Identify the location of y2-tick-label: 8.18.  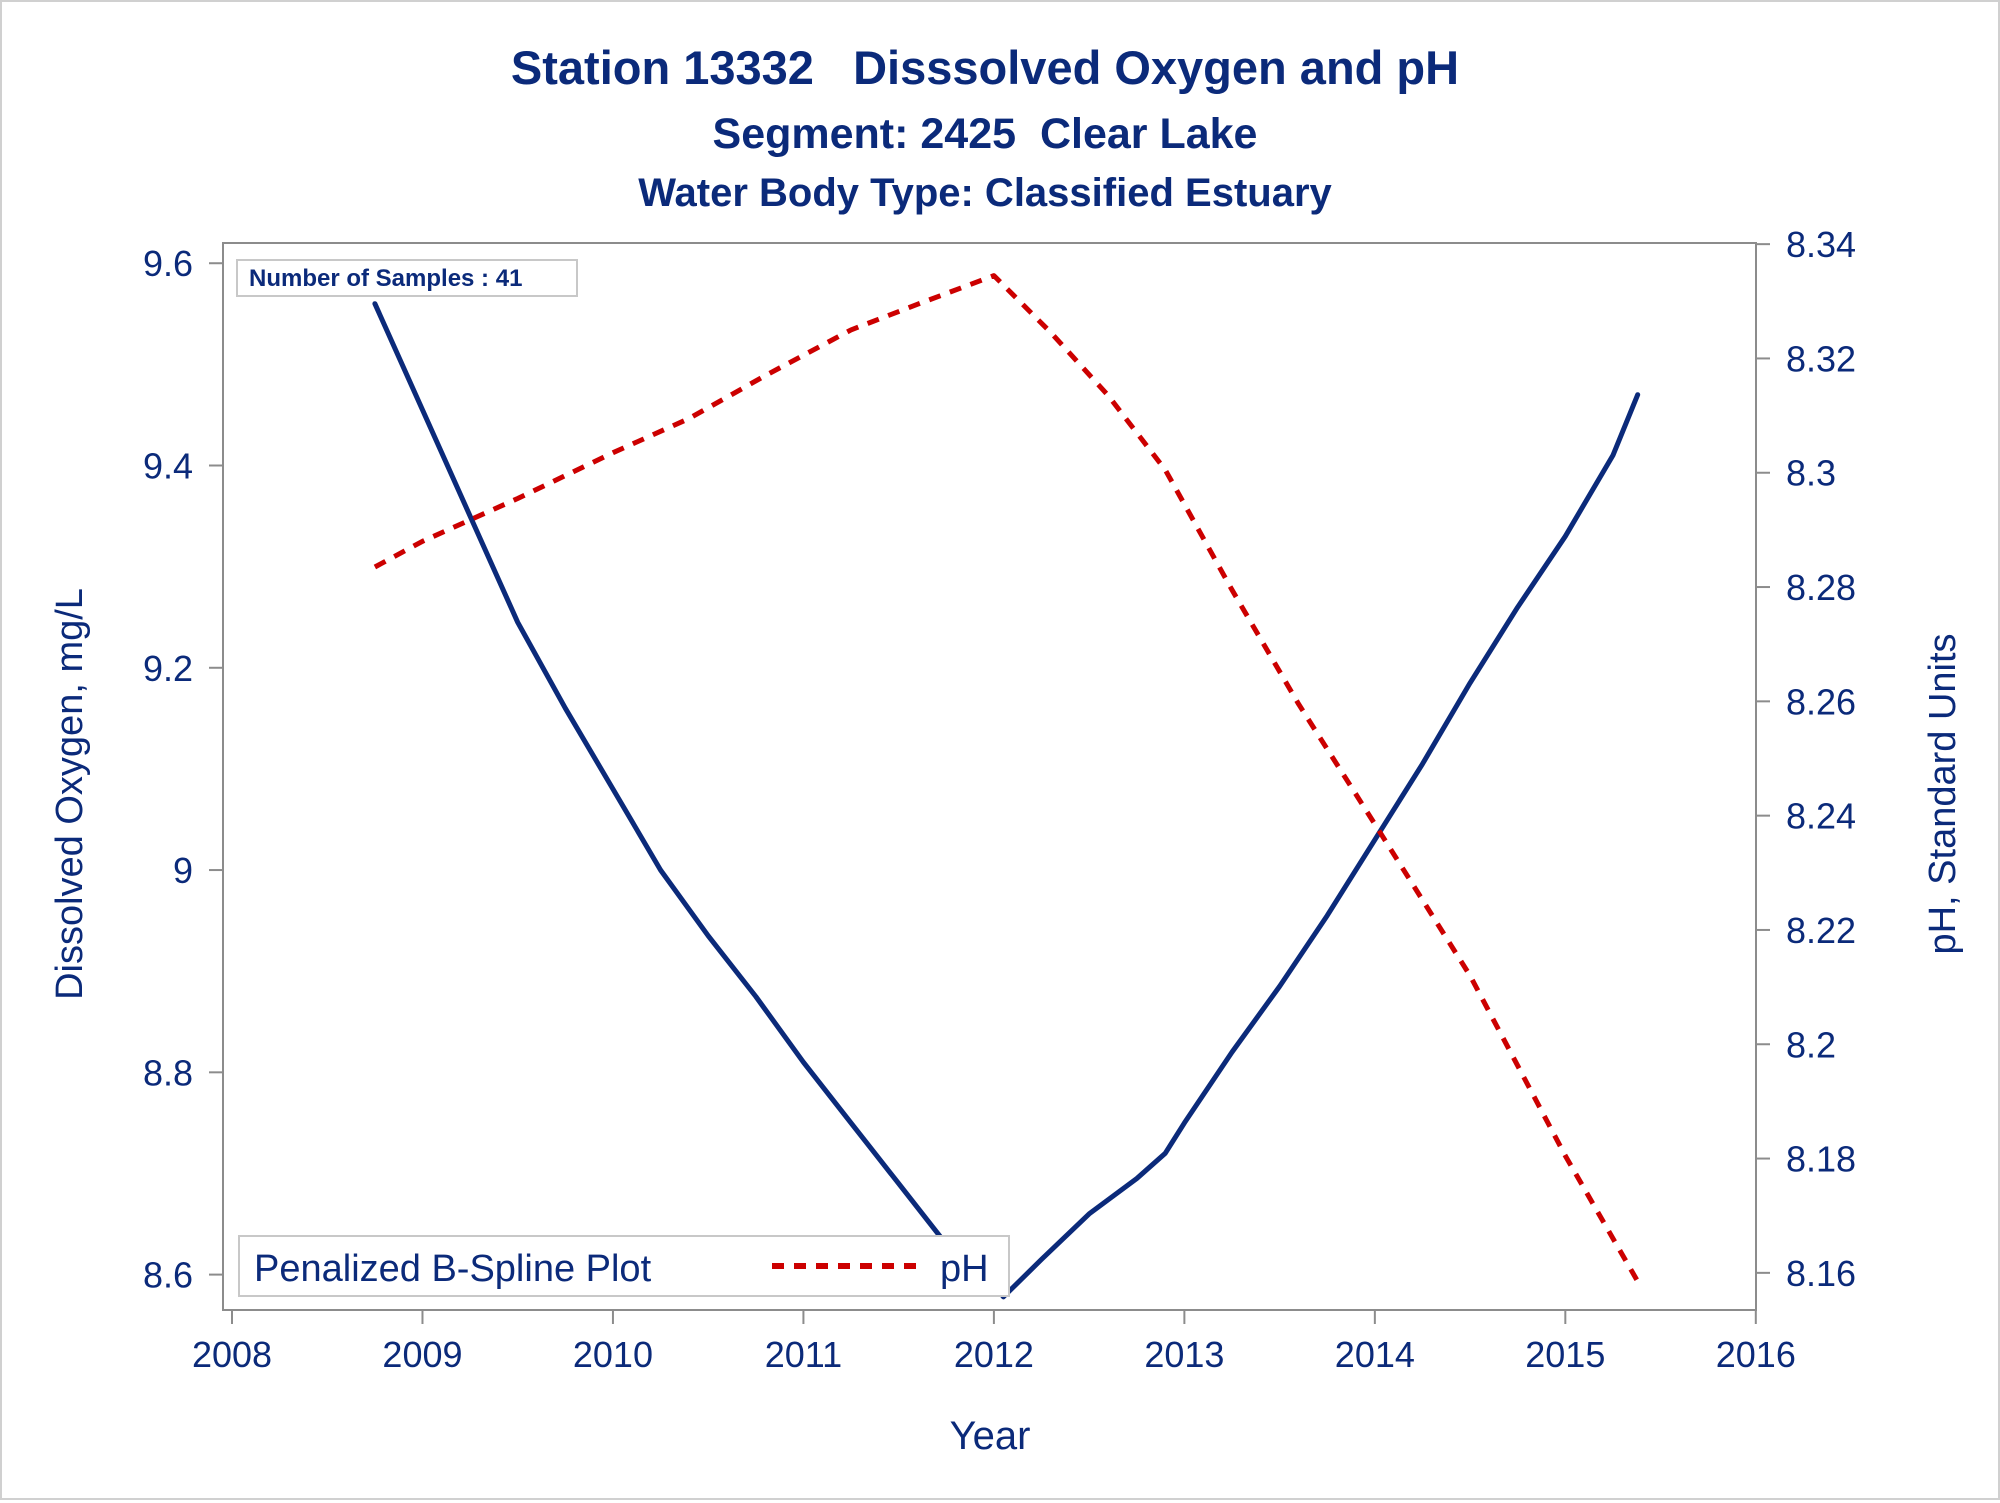
(1821, 1159).